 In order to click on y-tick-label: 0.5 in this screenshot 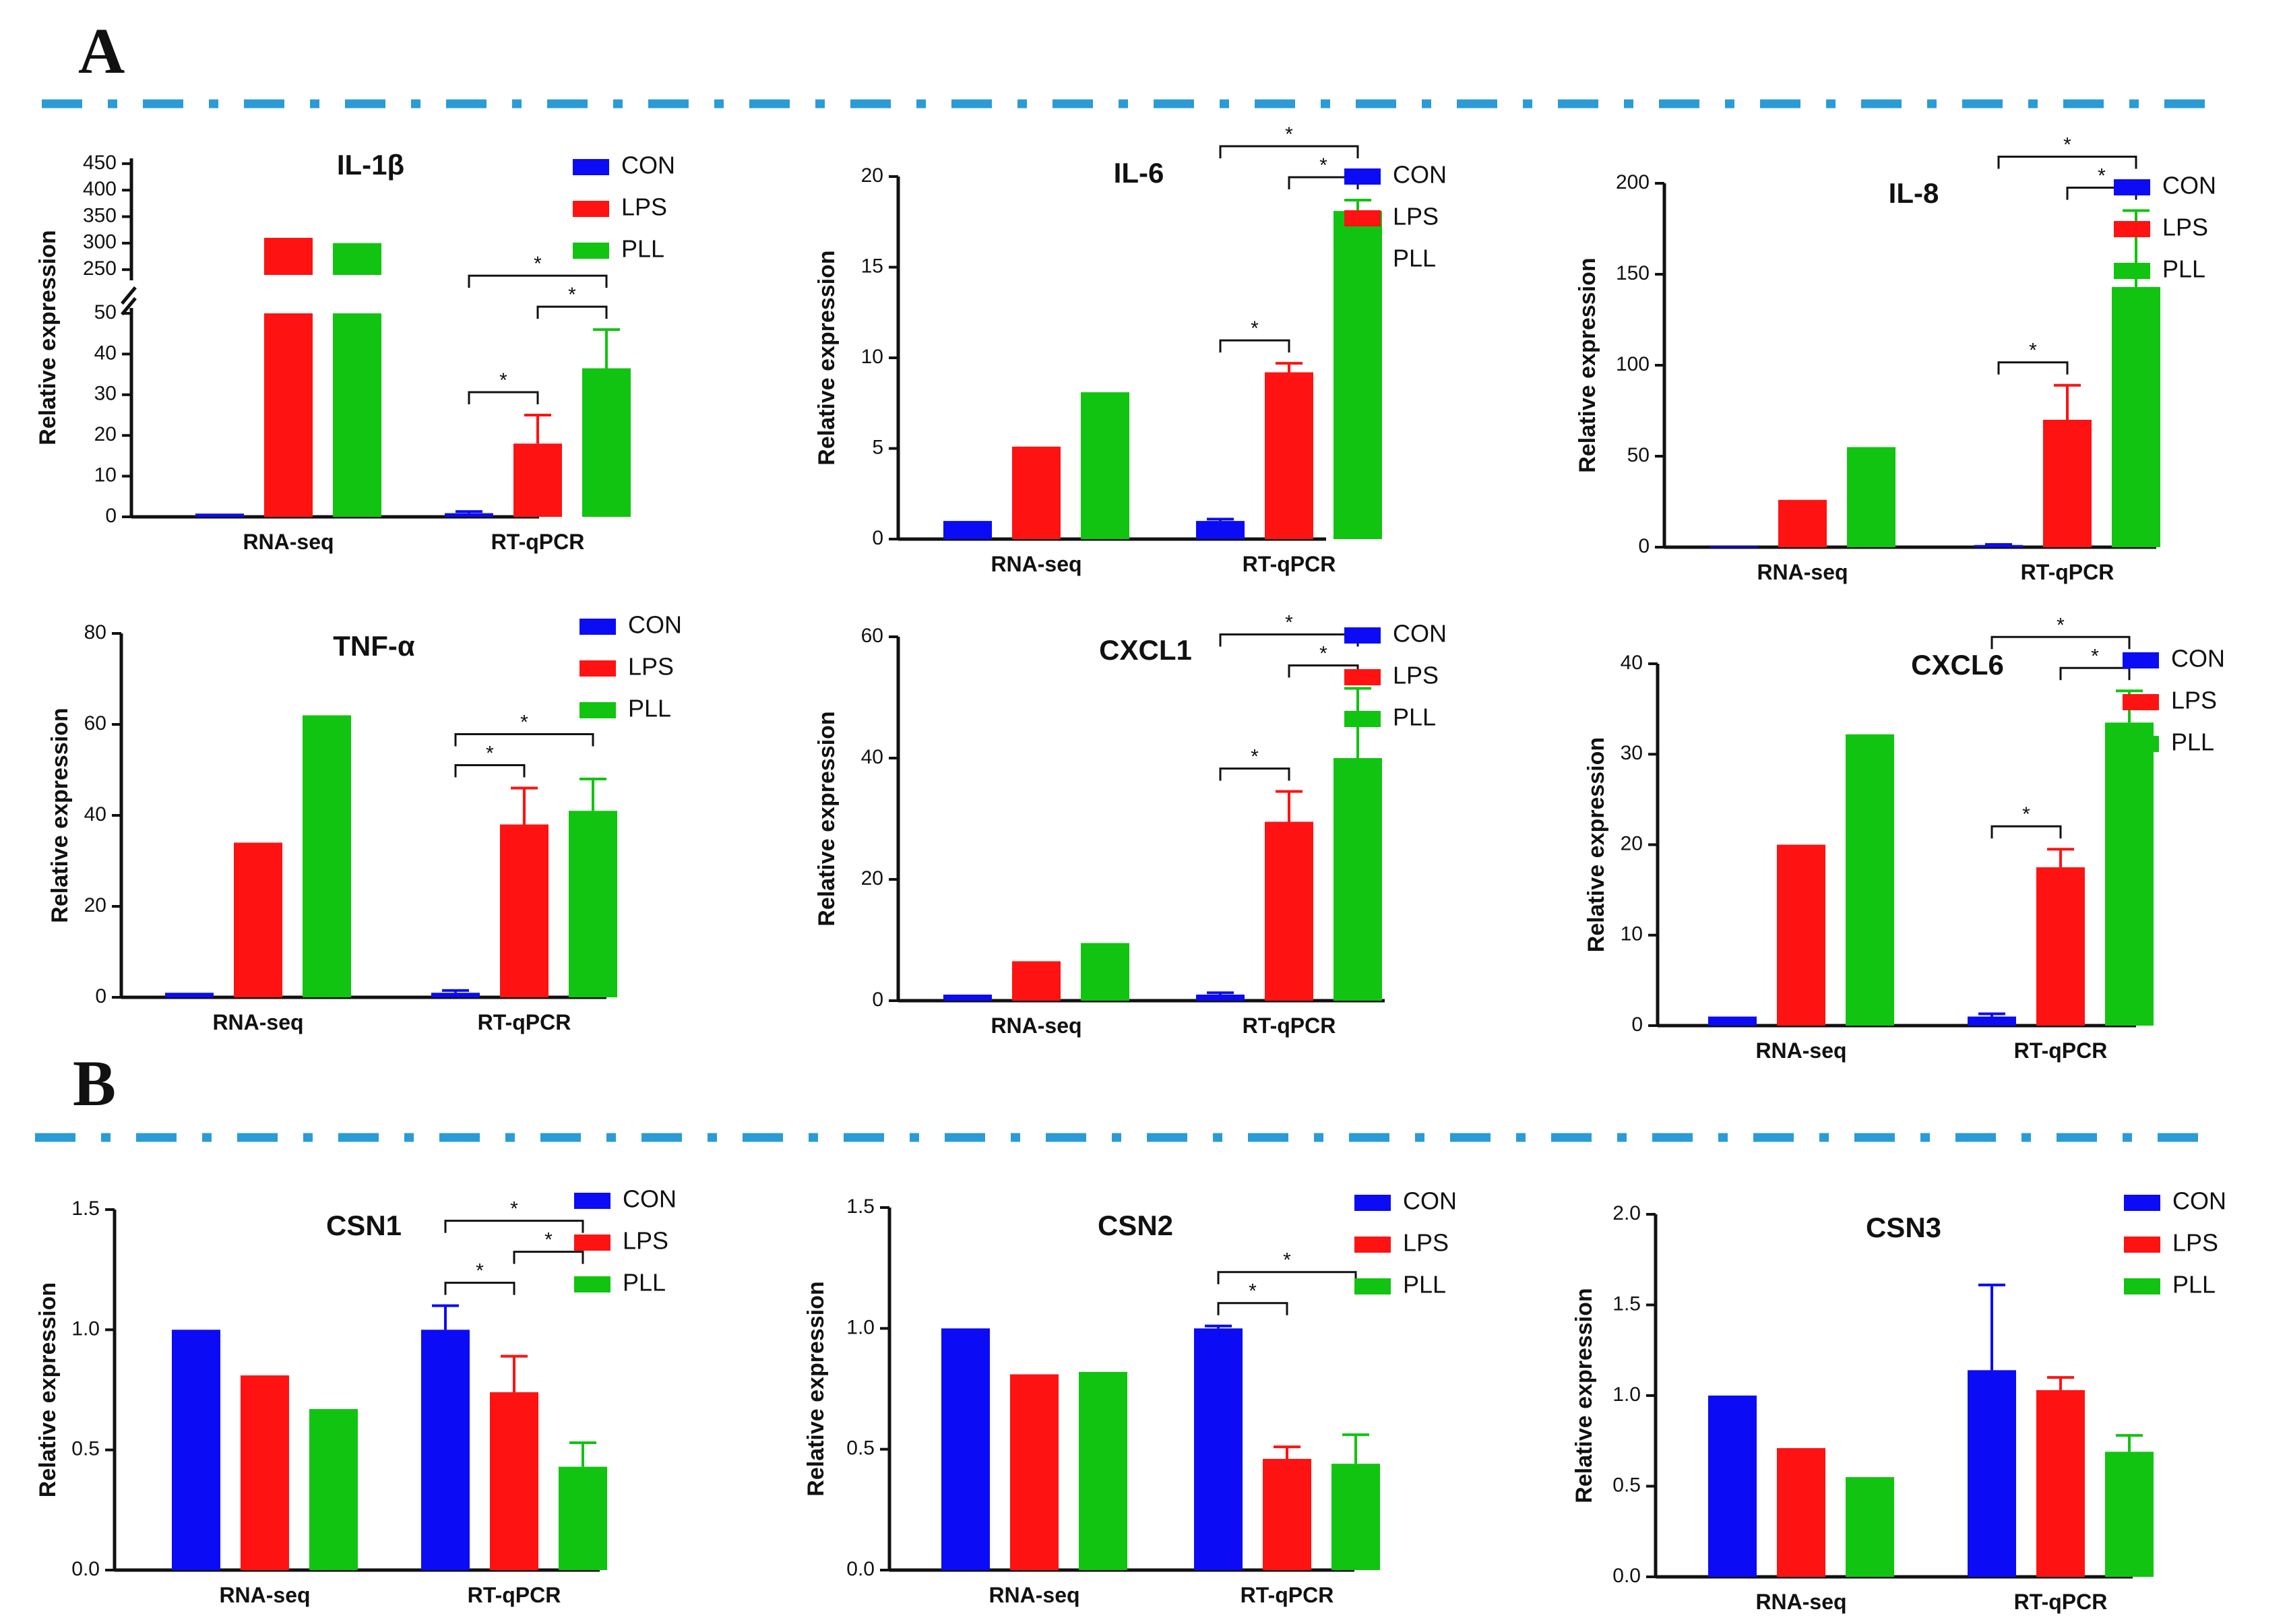, I will do `click(1626, 1485)`.